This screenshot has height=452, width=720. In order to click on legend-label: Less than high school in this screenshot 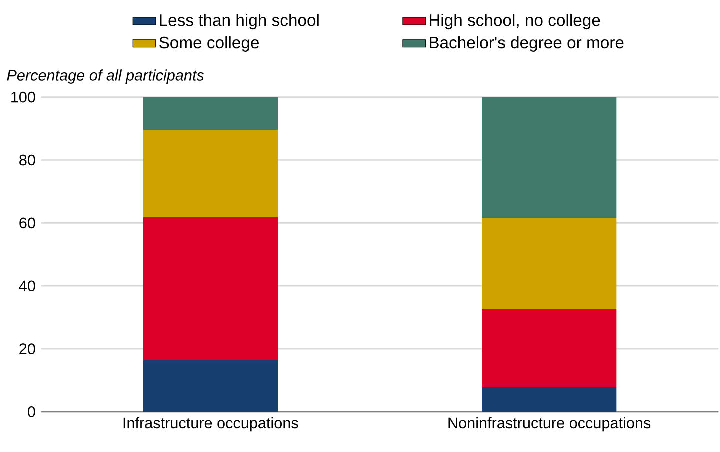, I will do `click(239, 22)`.